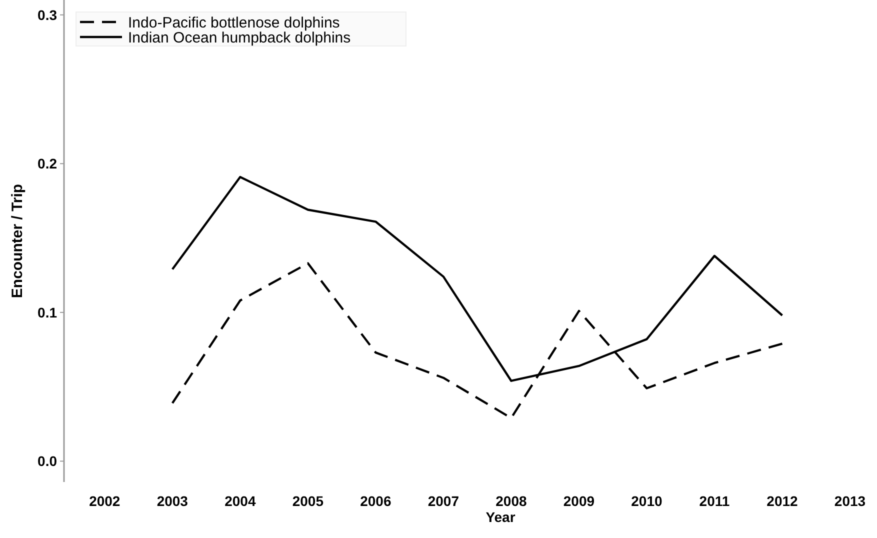 This screenshot has width=877, height=538. What do you see at coordinates (714, 501) in the screenshot?
I see `x-tick-label: 2011` at bounding box center [714, 501].